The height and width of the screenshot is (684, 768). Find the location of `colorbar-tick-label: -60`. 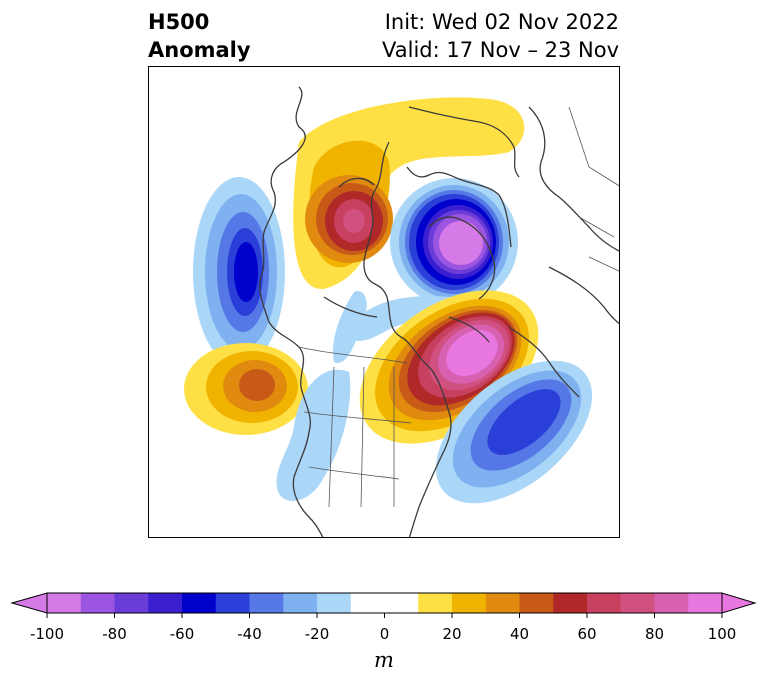

colorbar-tick-label: -60 is located at coordinates (182, 634).